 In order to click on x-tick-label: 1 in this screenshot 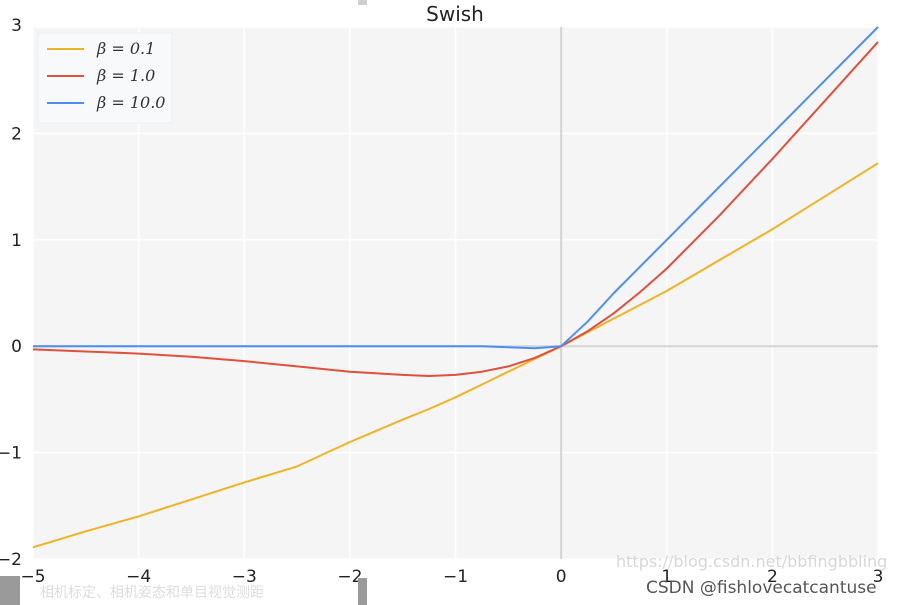, I will do `click(666, 577)`.